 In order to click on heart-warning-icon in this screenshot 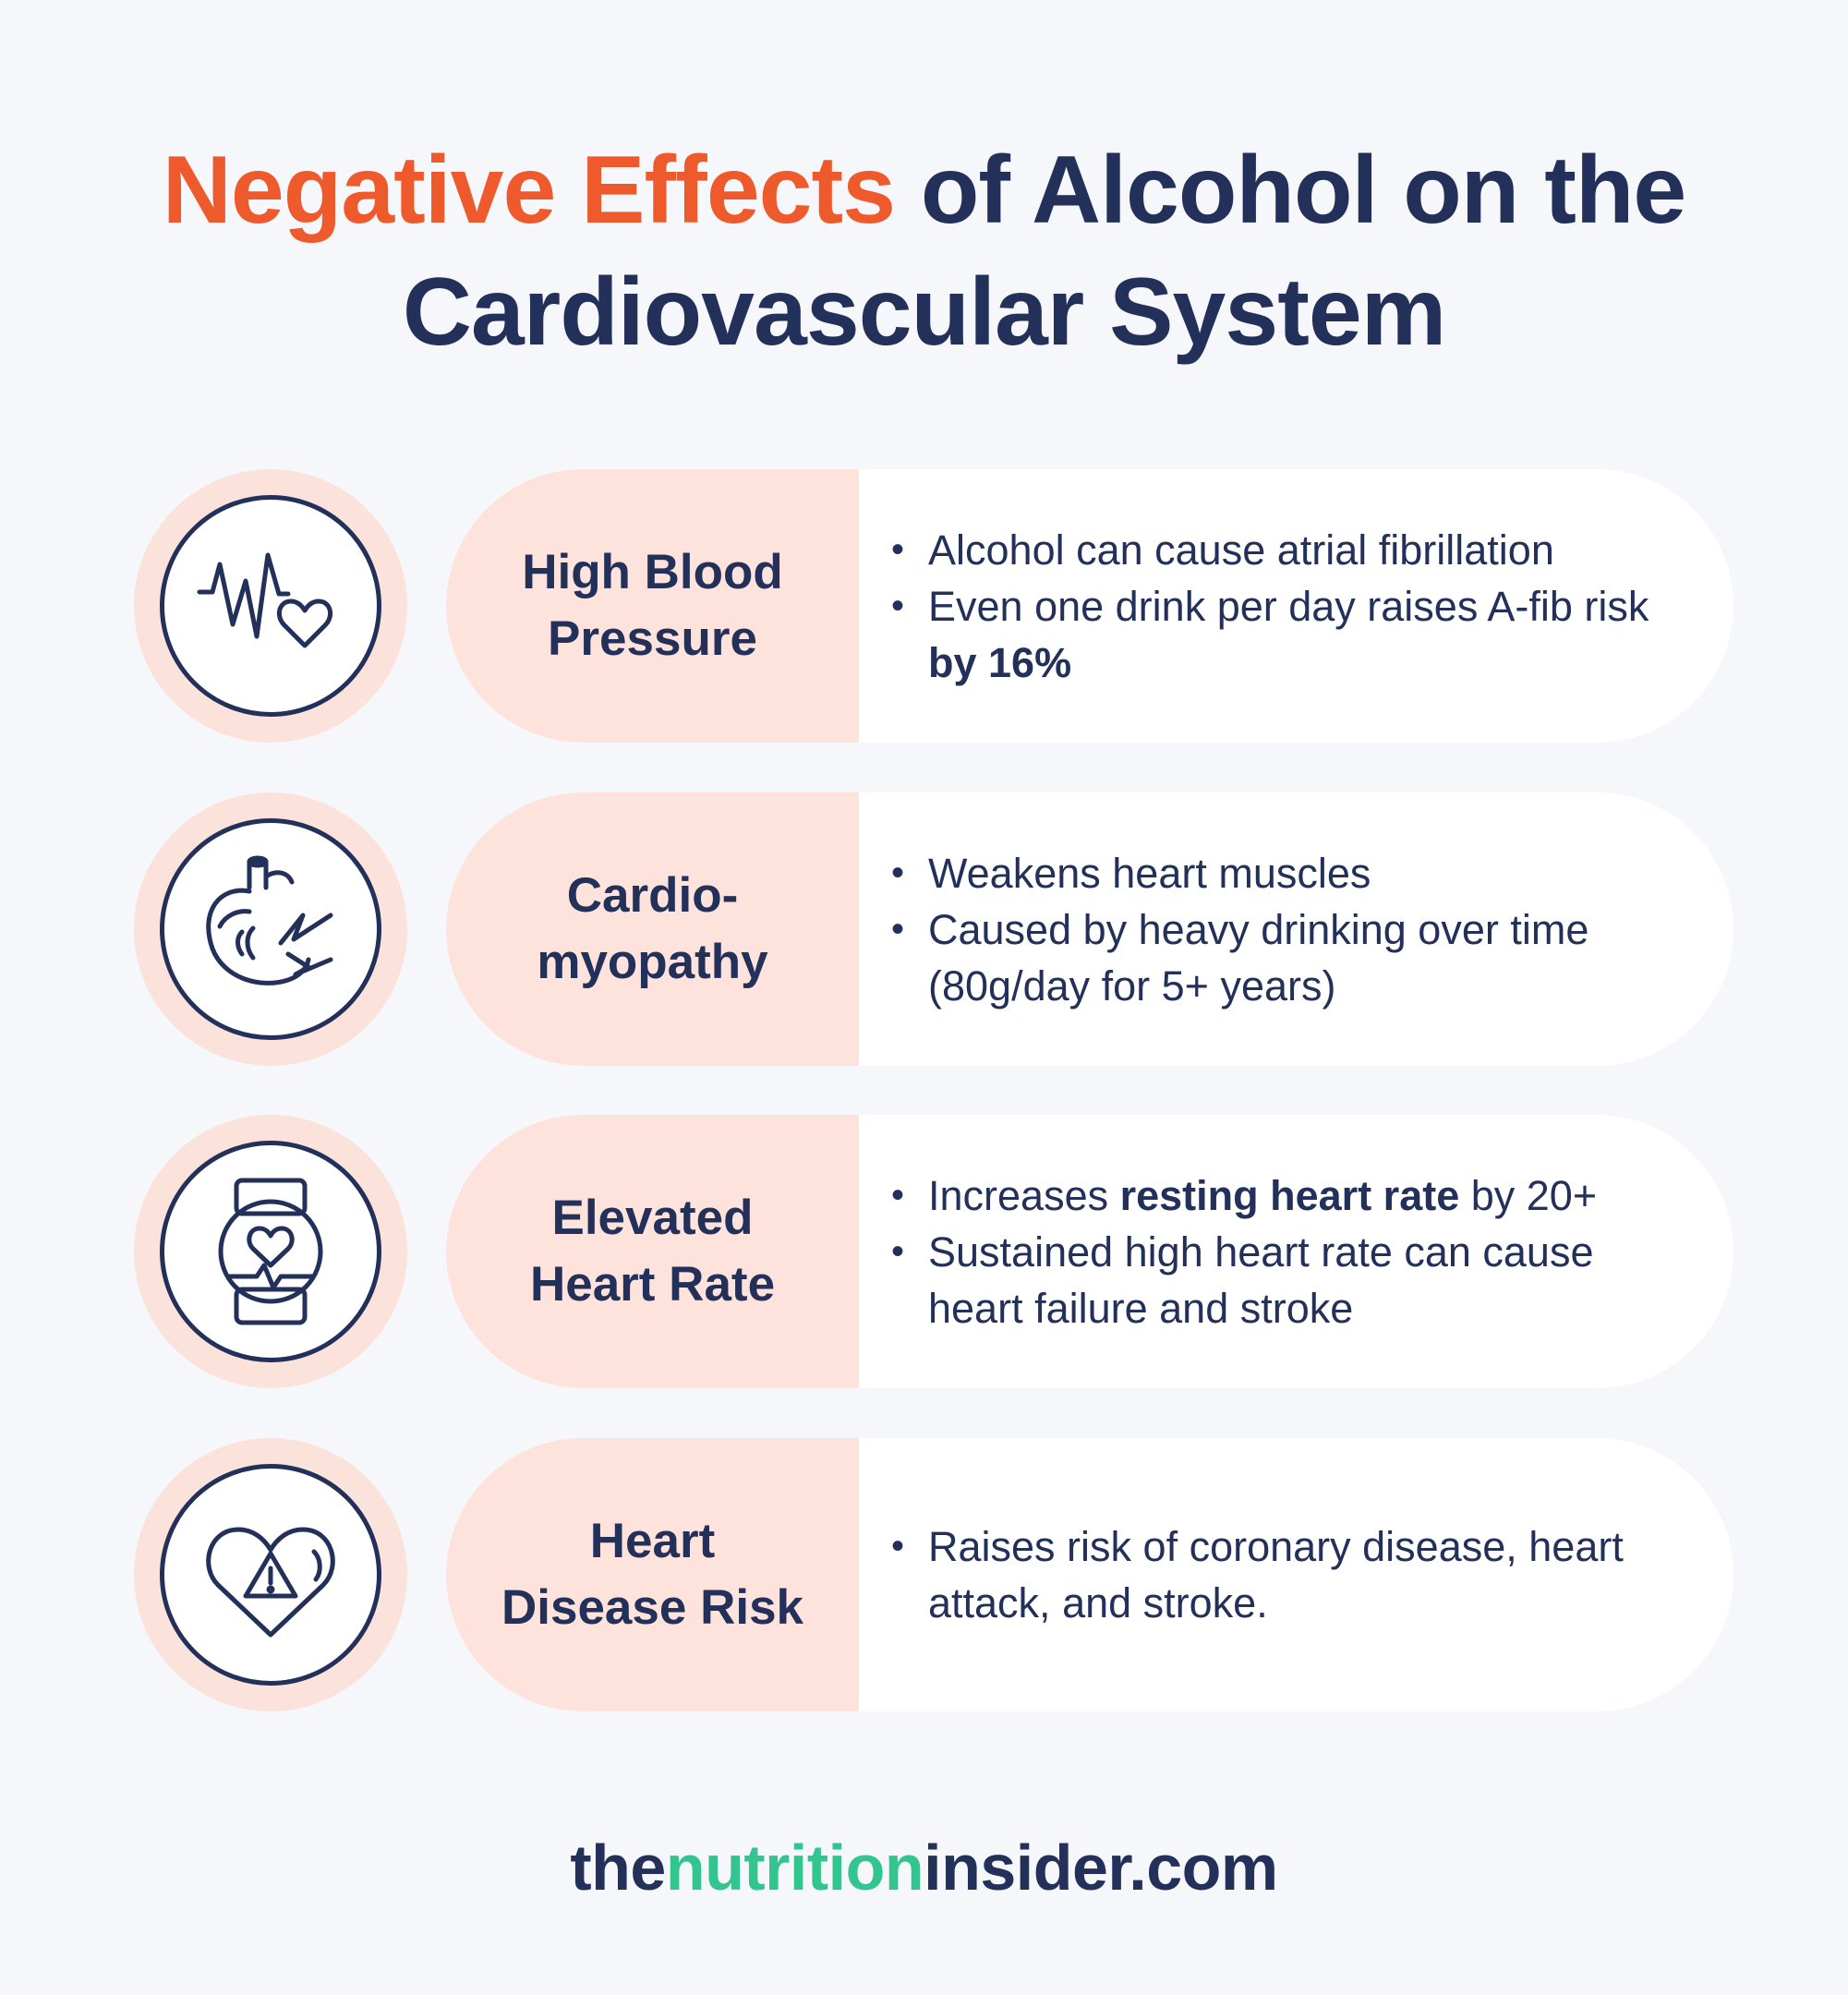, I will do `click(271, 1582)`.